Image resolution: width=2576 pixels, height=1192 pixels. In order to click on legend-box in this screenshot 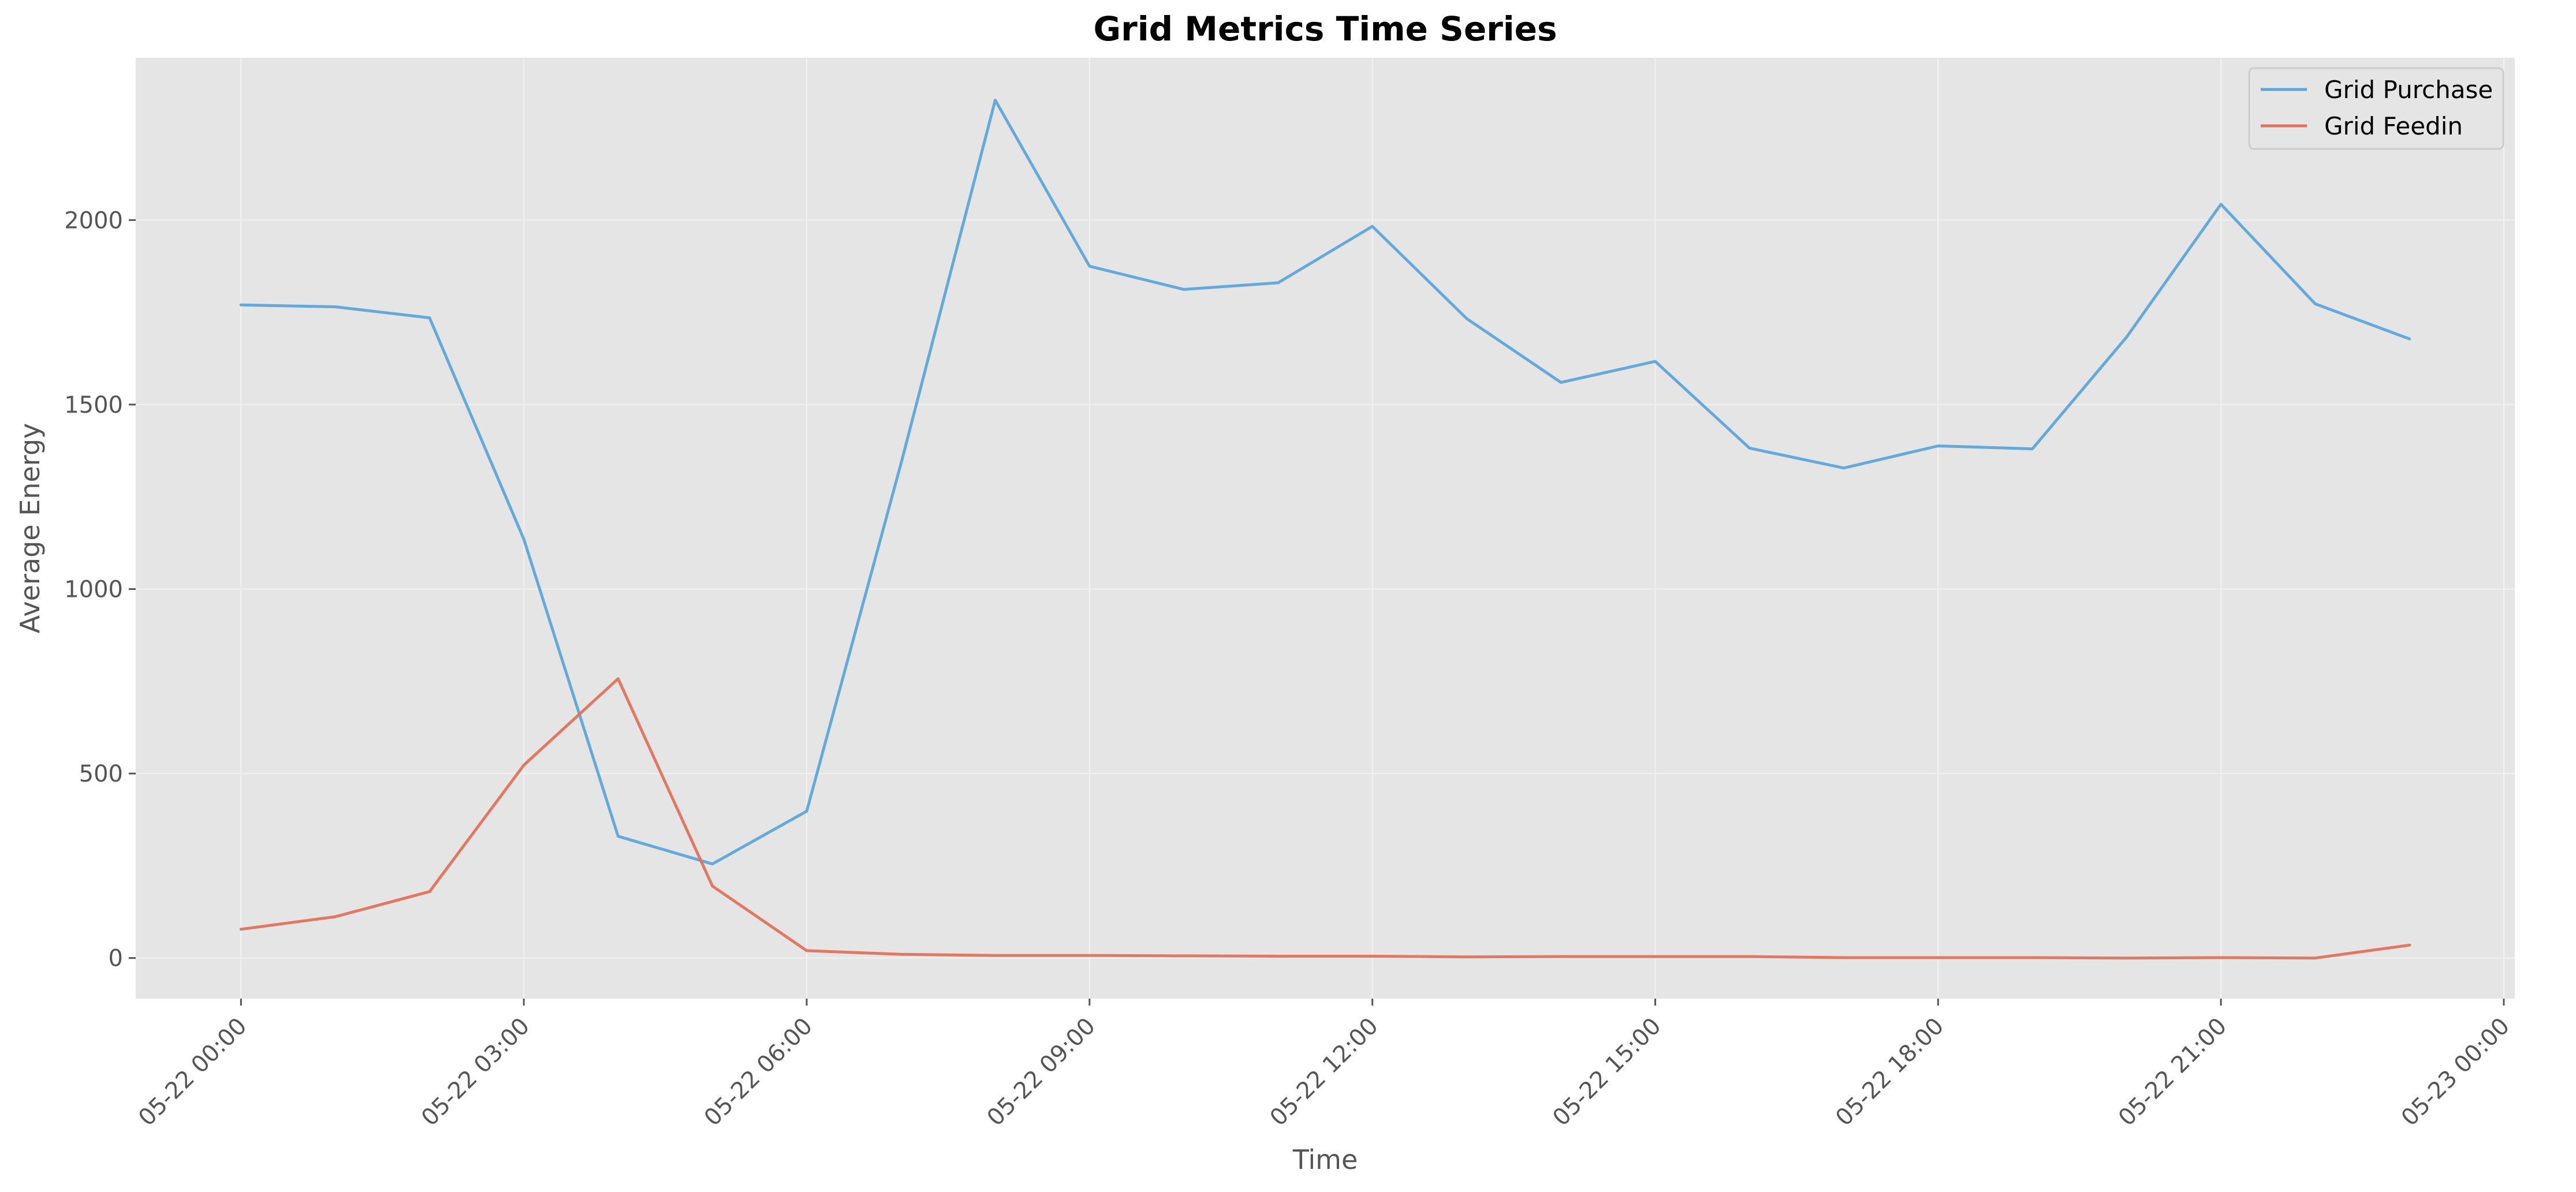, I will do `click(2376, 109)`.